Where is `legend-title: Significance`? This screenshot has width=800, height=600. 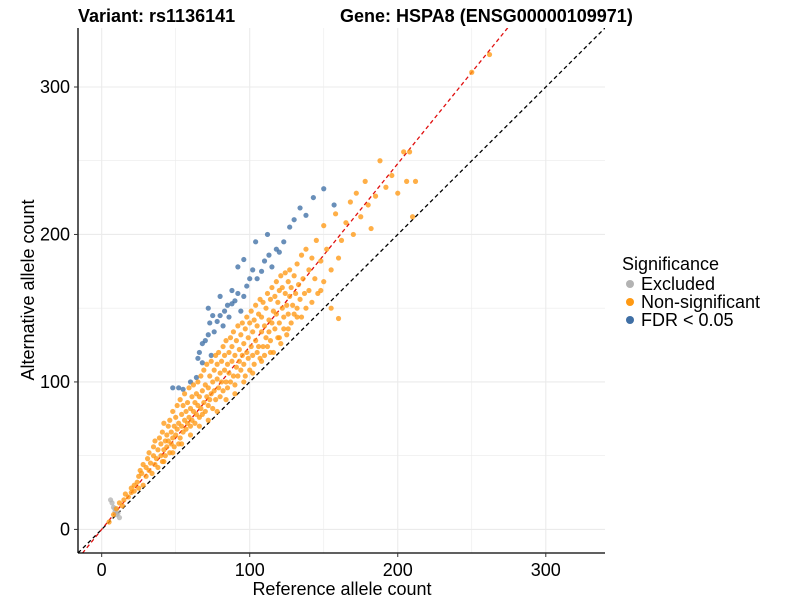
legend-title: Significance is located at coordinates (670, 264).